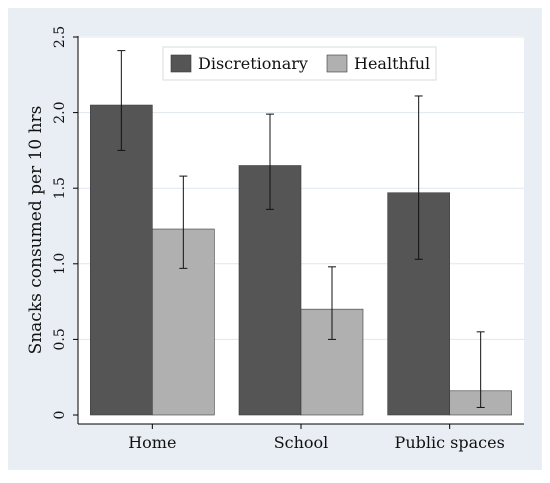 The height and width of the screenshot is (483, 550). What do you see at coordinates (392, 63) in the screenshot?
I see `legend-label-healthful: Healthful` at bounding box center [392, 63].